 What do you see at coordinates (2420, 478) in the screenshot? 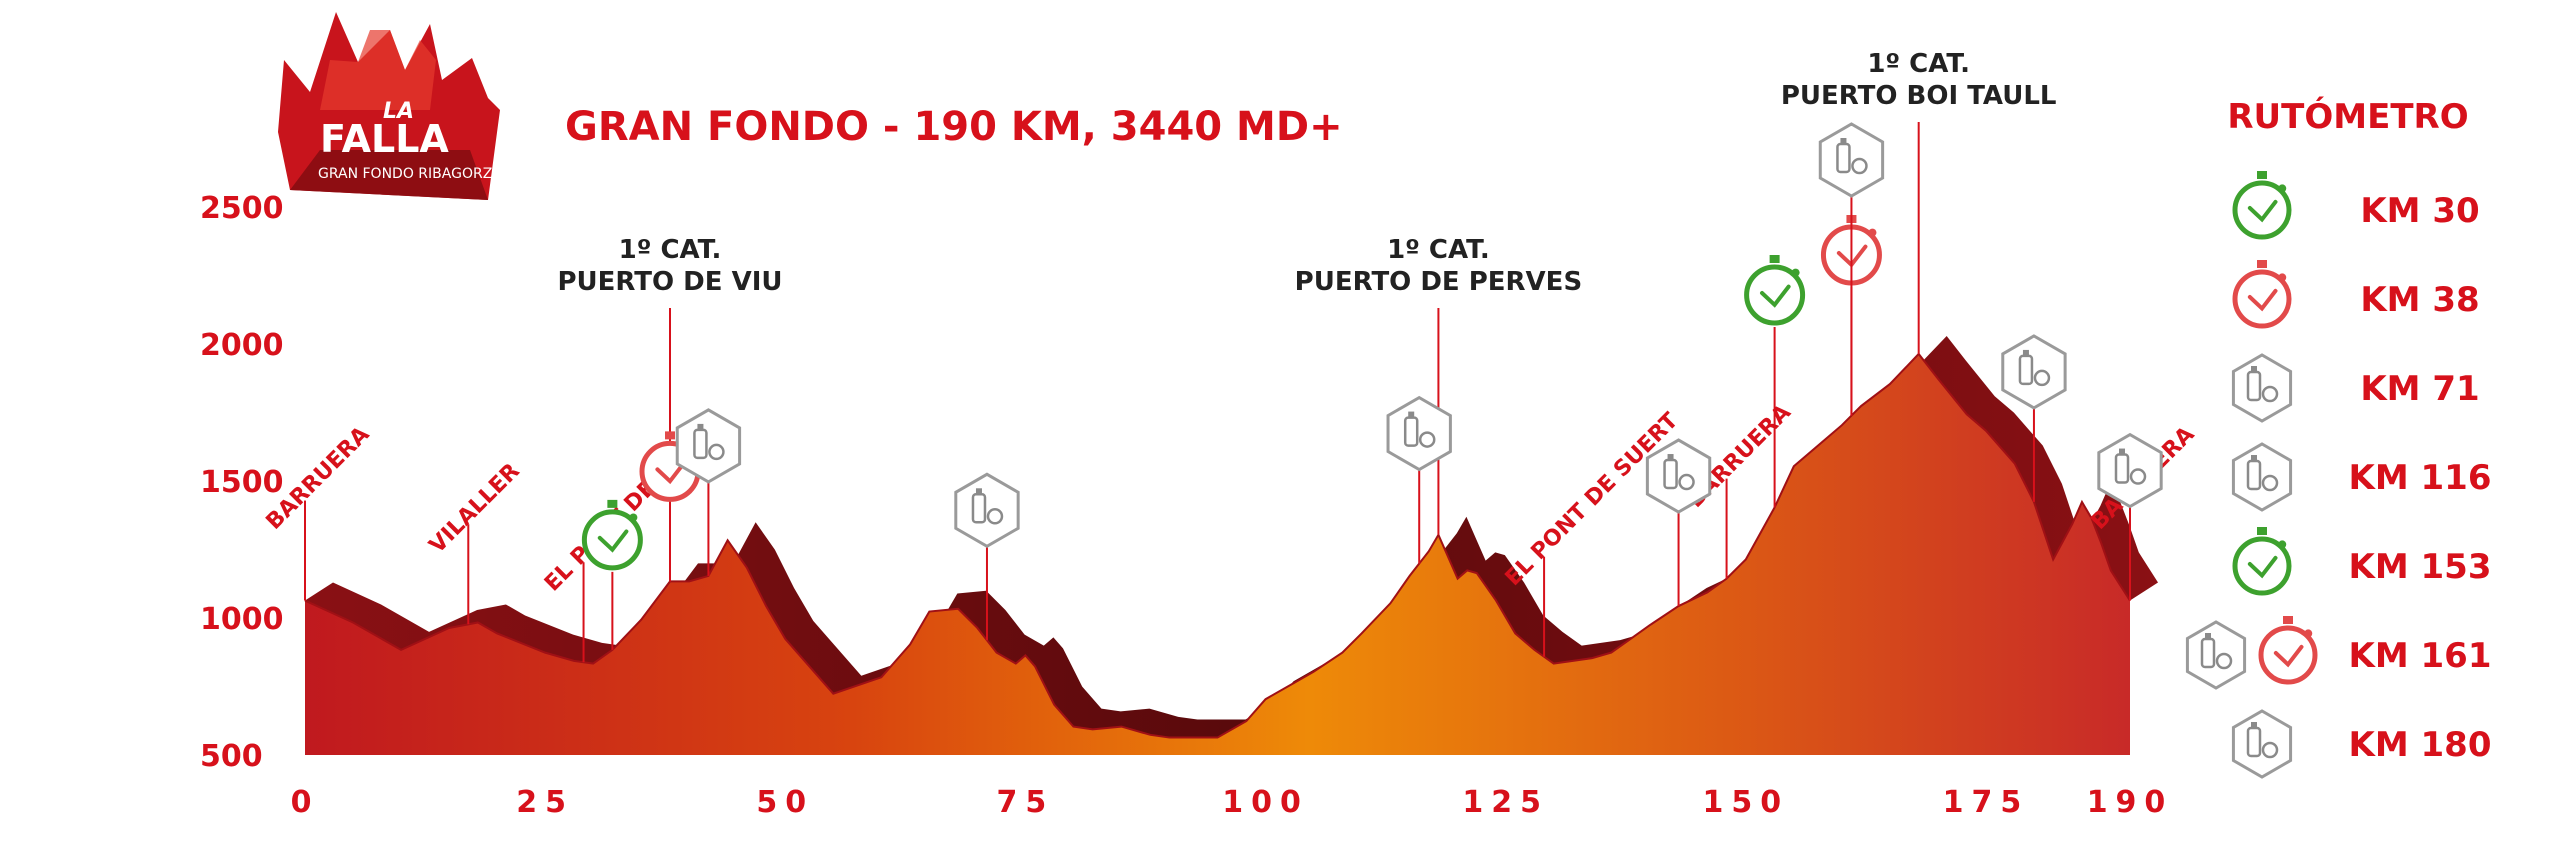
I see `rutometro-km-label: KM 116` at bounding box center [2420, 478].